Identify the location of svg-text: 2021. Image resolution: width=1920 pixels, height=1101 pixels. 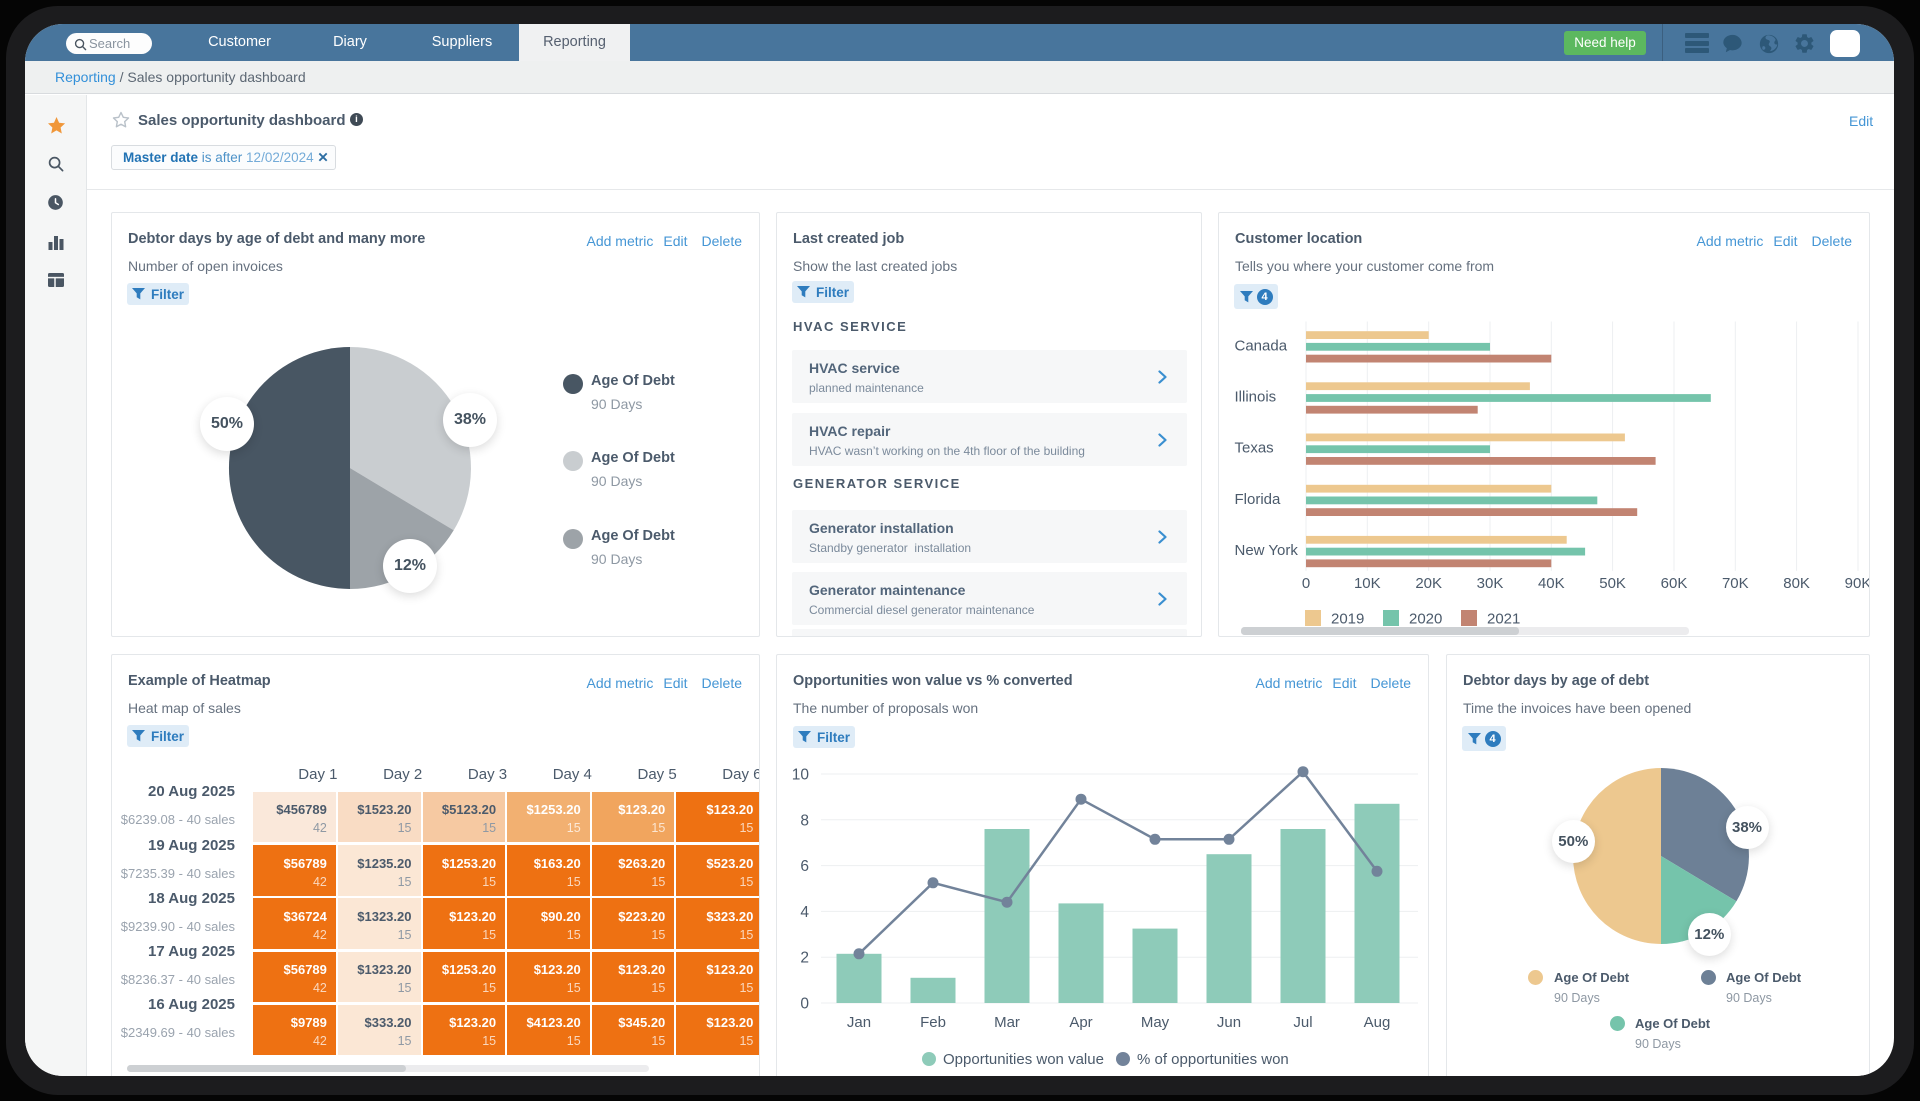
(1503, 619).